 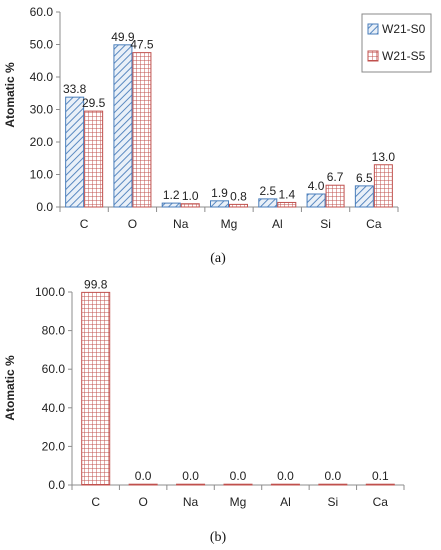 What do you see at coordinates (218, 258) in the screenshot?
I see `chart-a-caption: (a)` at bounding box center [218, 258].